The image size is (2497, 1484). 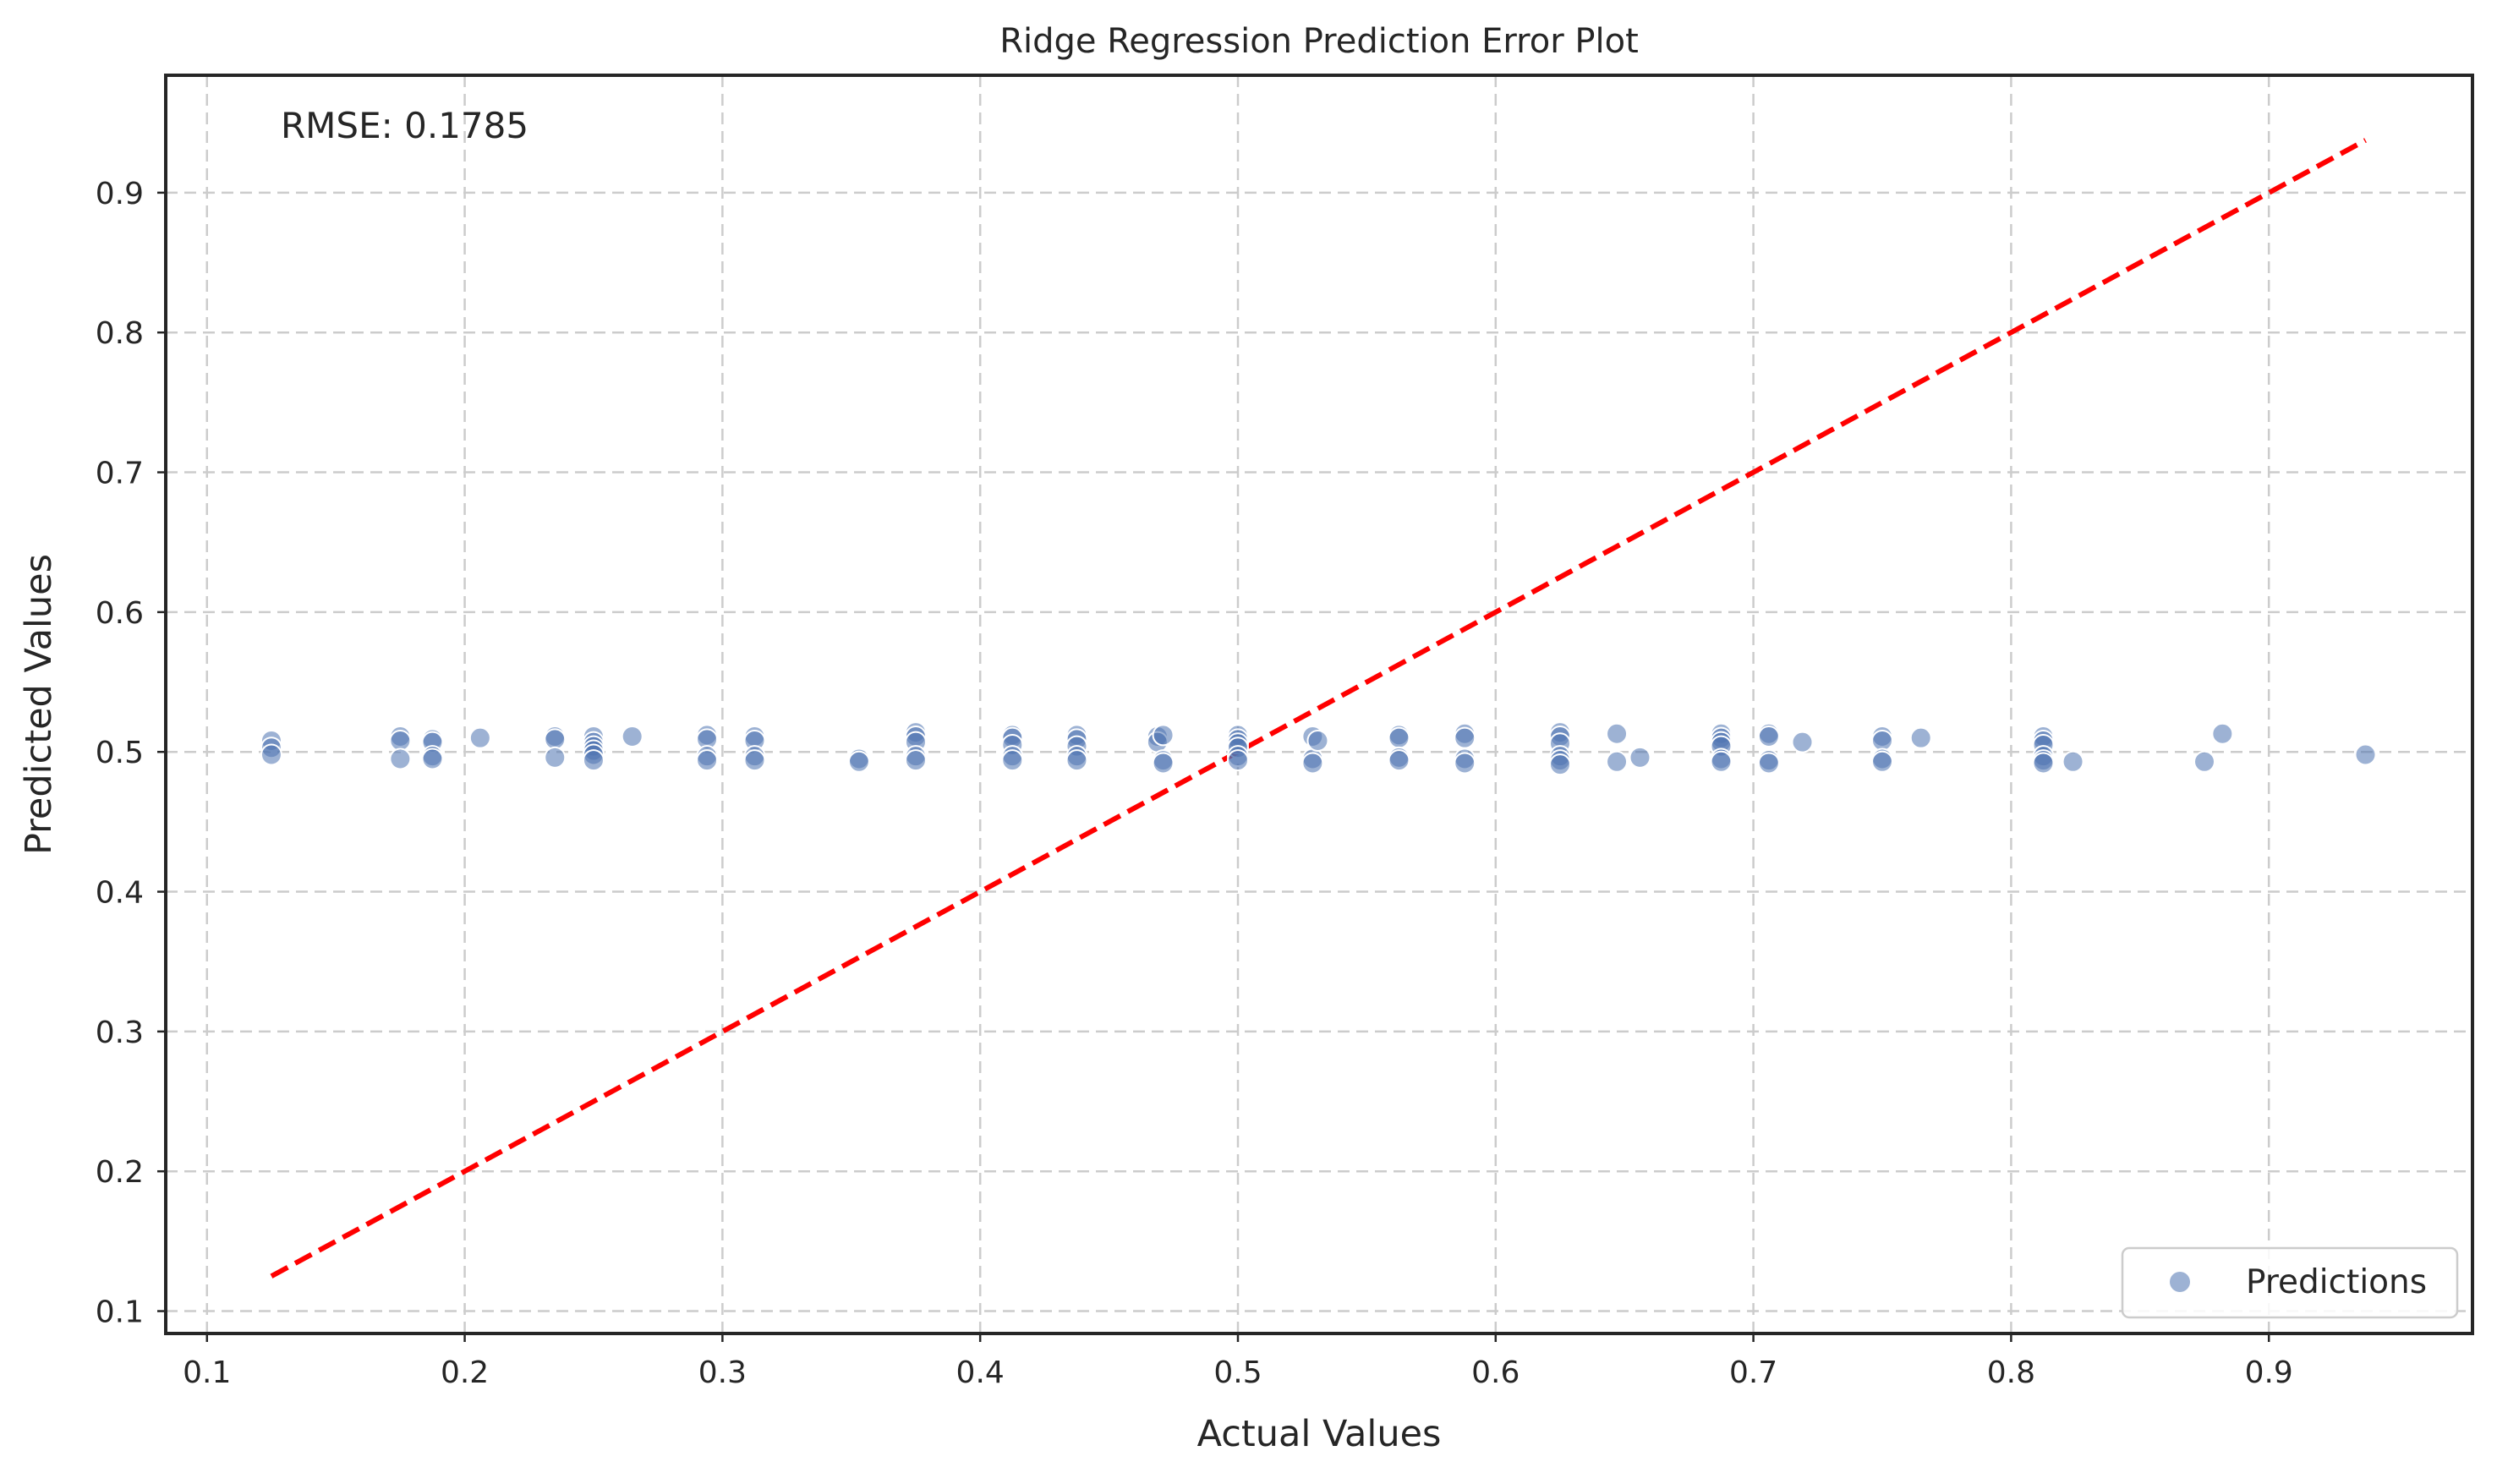 I want to click on legend: Predictions, so click(x=2290, y=1282).